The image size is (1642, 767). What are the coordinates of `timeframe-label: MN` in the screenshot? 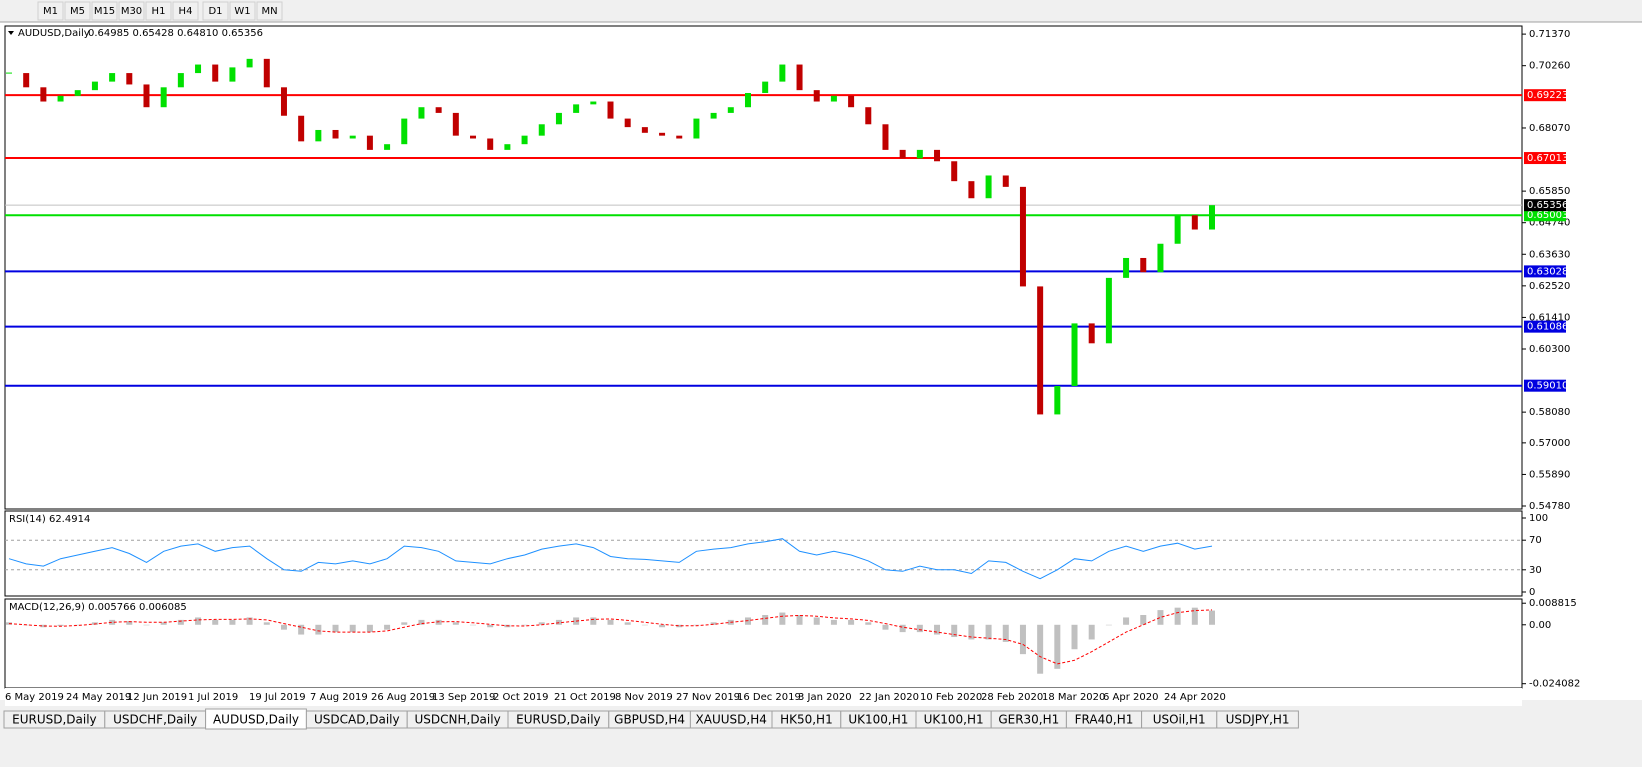 It's located at (269, 11).